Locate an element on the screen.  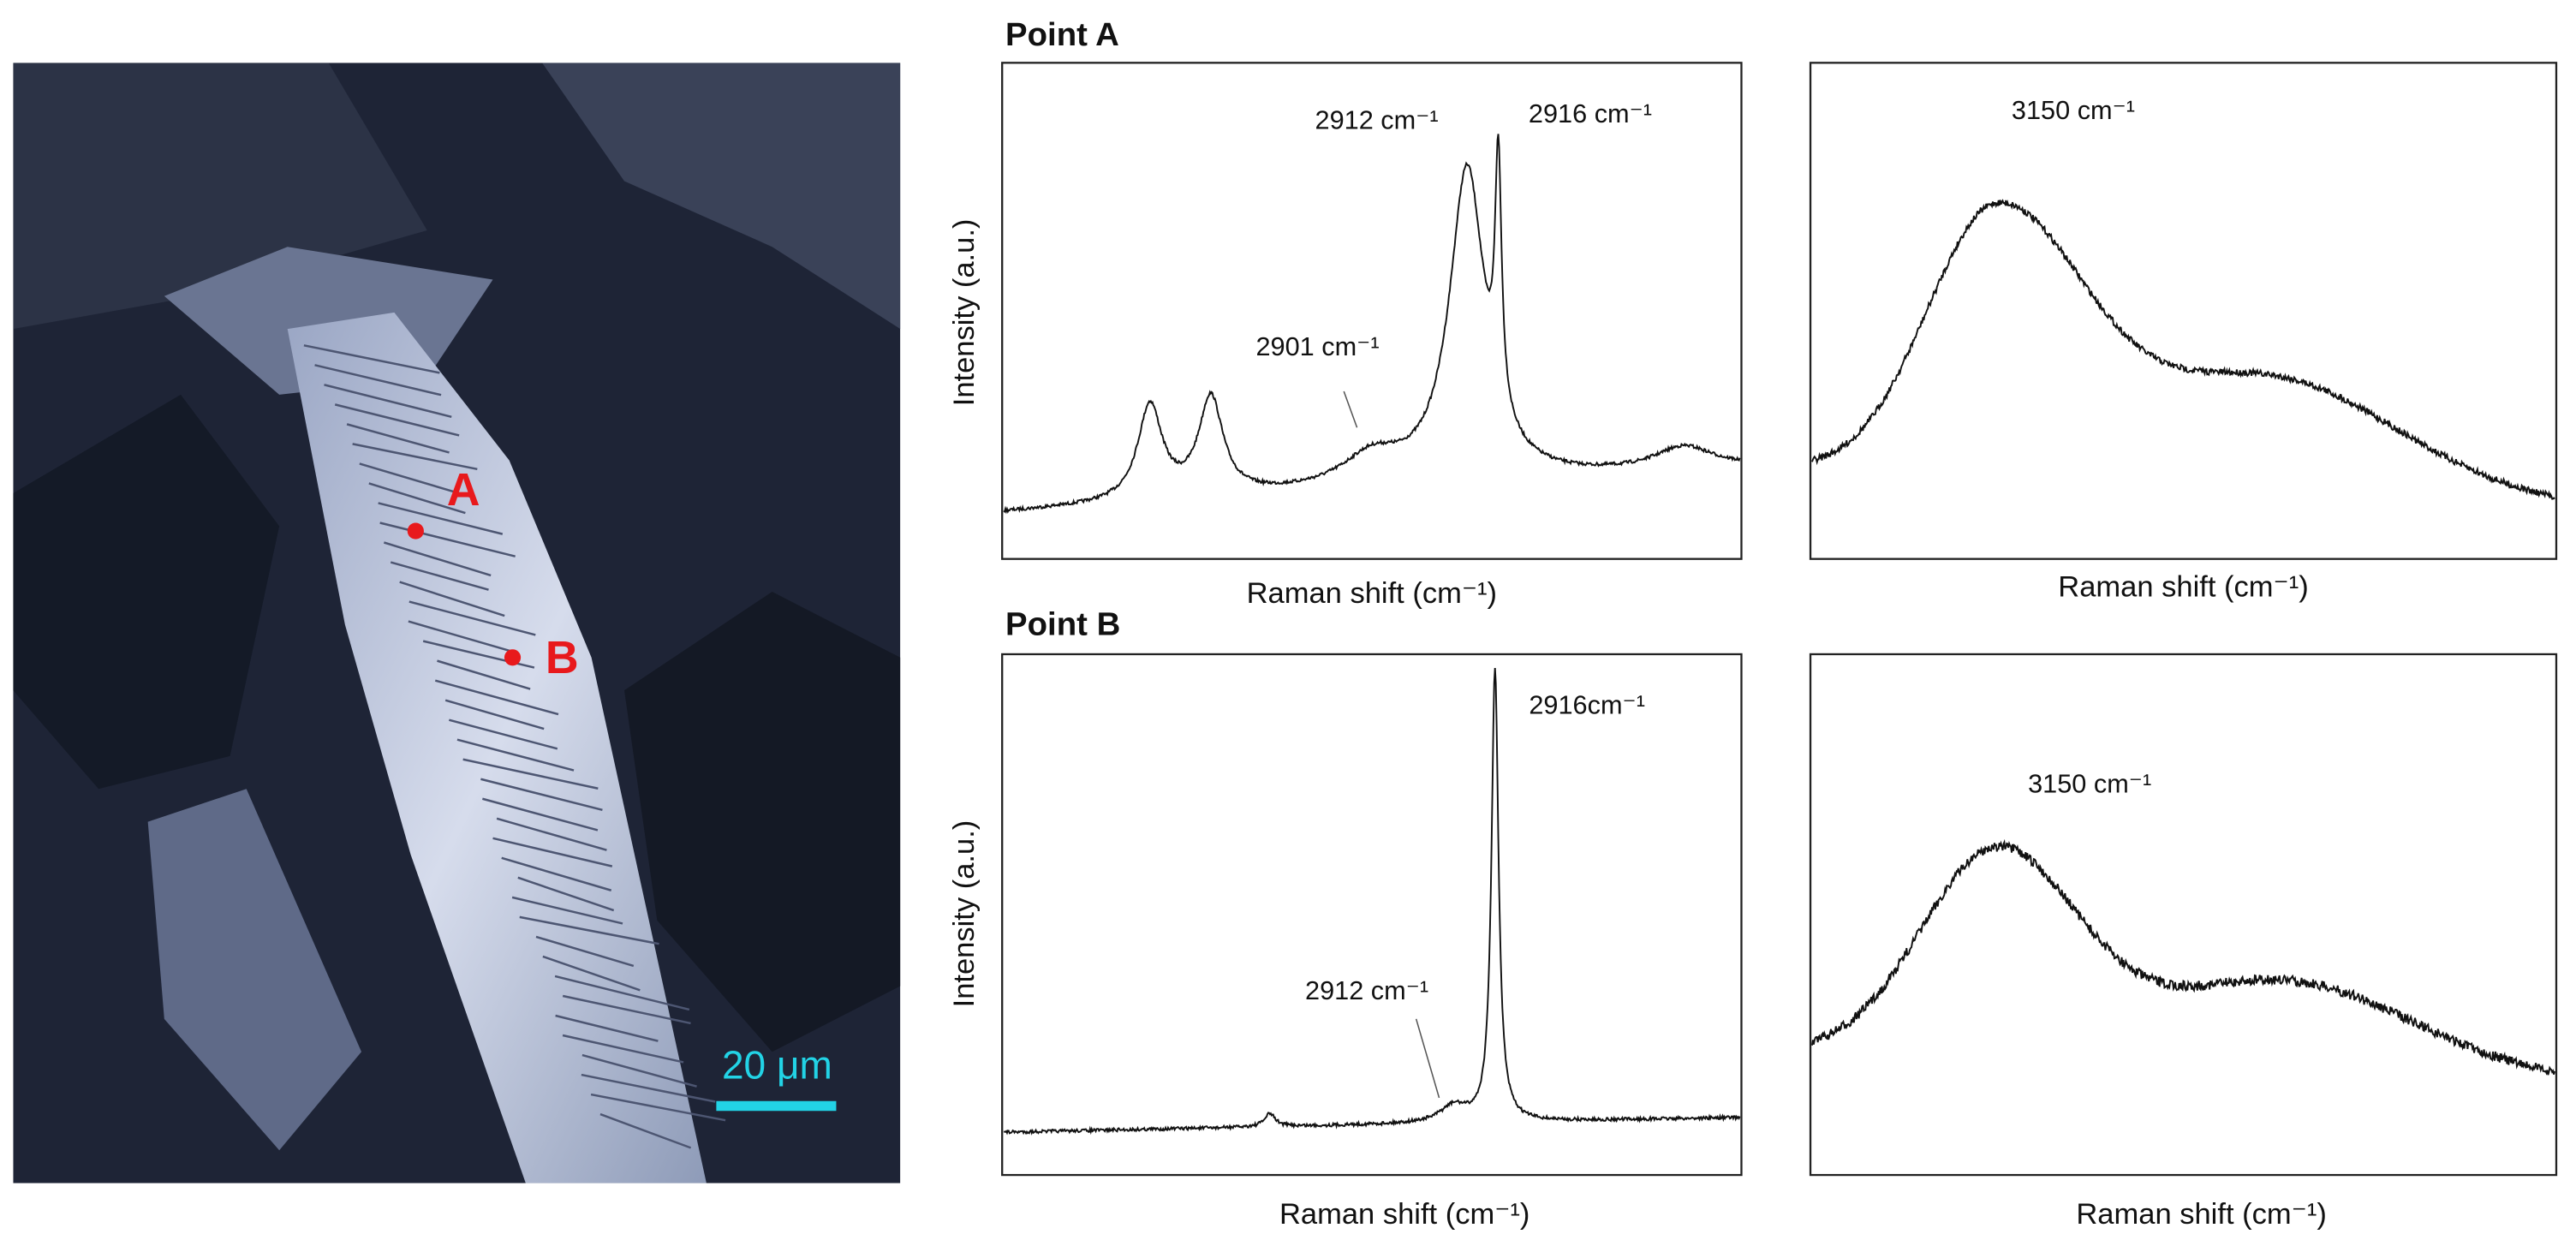
point-b-marker is located at coordinates (513, 657).